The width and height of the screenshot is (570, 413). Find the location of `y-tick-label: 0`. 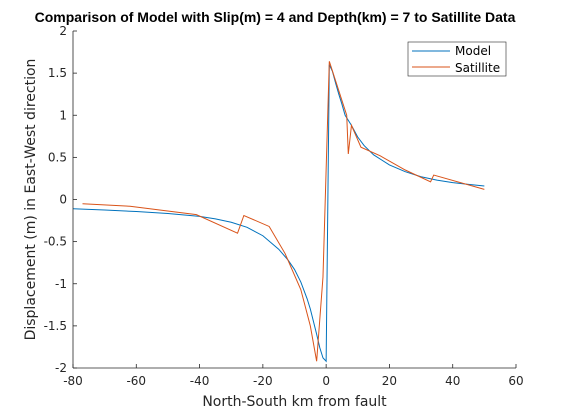

y-tick-label: 0 is located at coordinates (63, 200).